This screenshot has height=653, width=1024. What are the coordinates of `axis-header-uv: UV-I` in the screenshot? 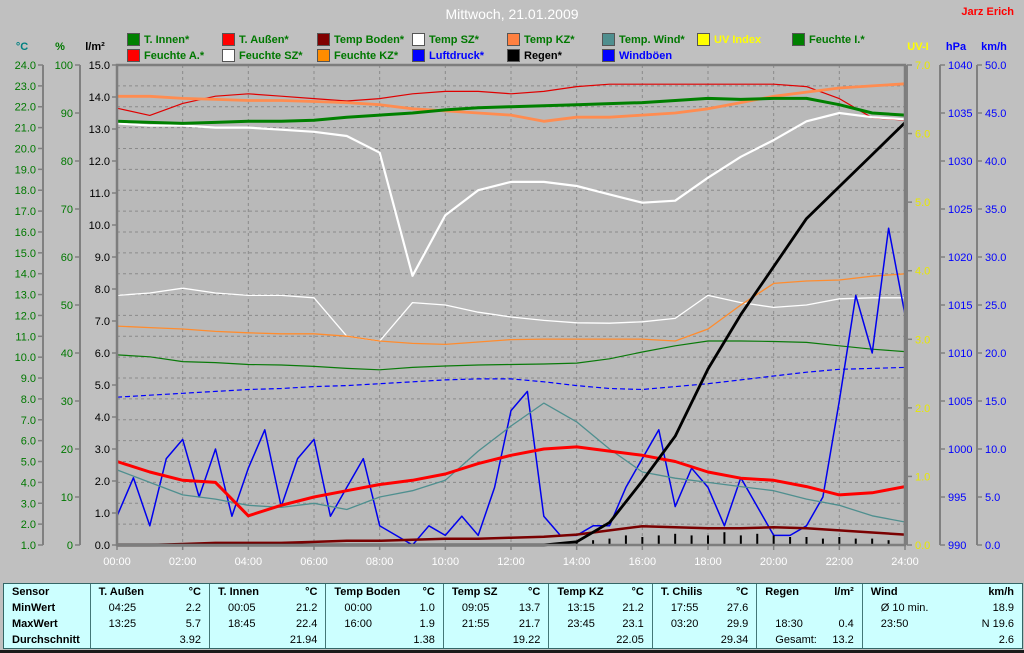 It's located at (918, 47).